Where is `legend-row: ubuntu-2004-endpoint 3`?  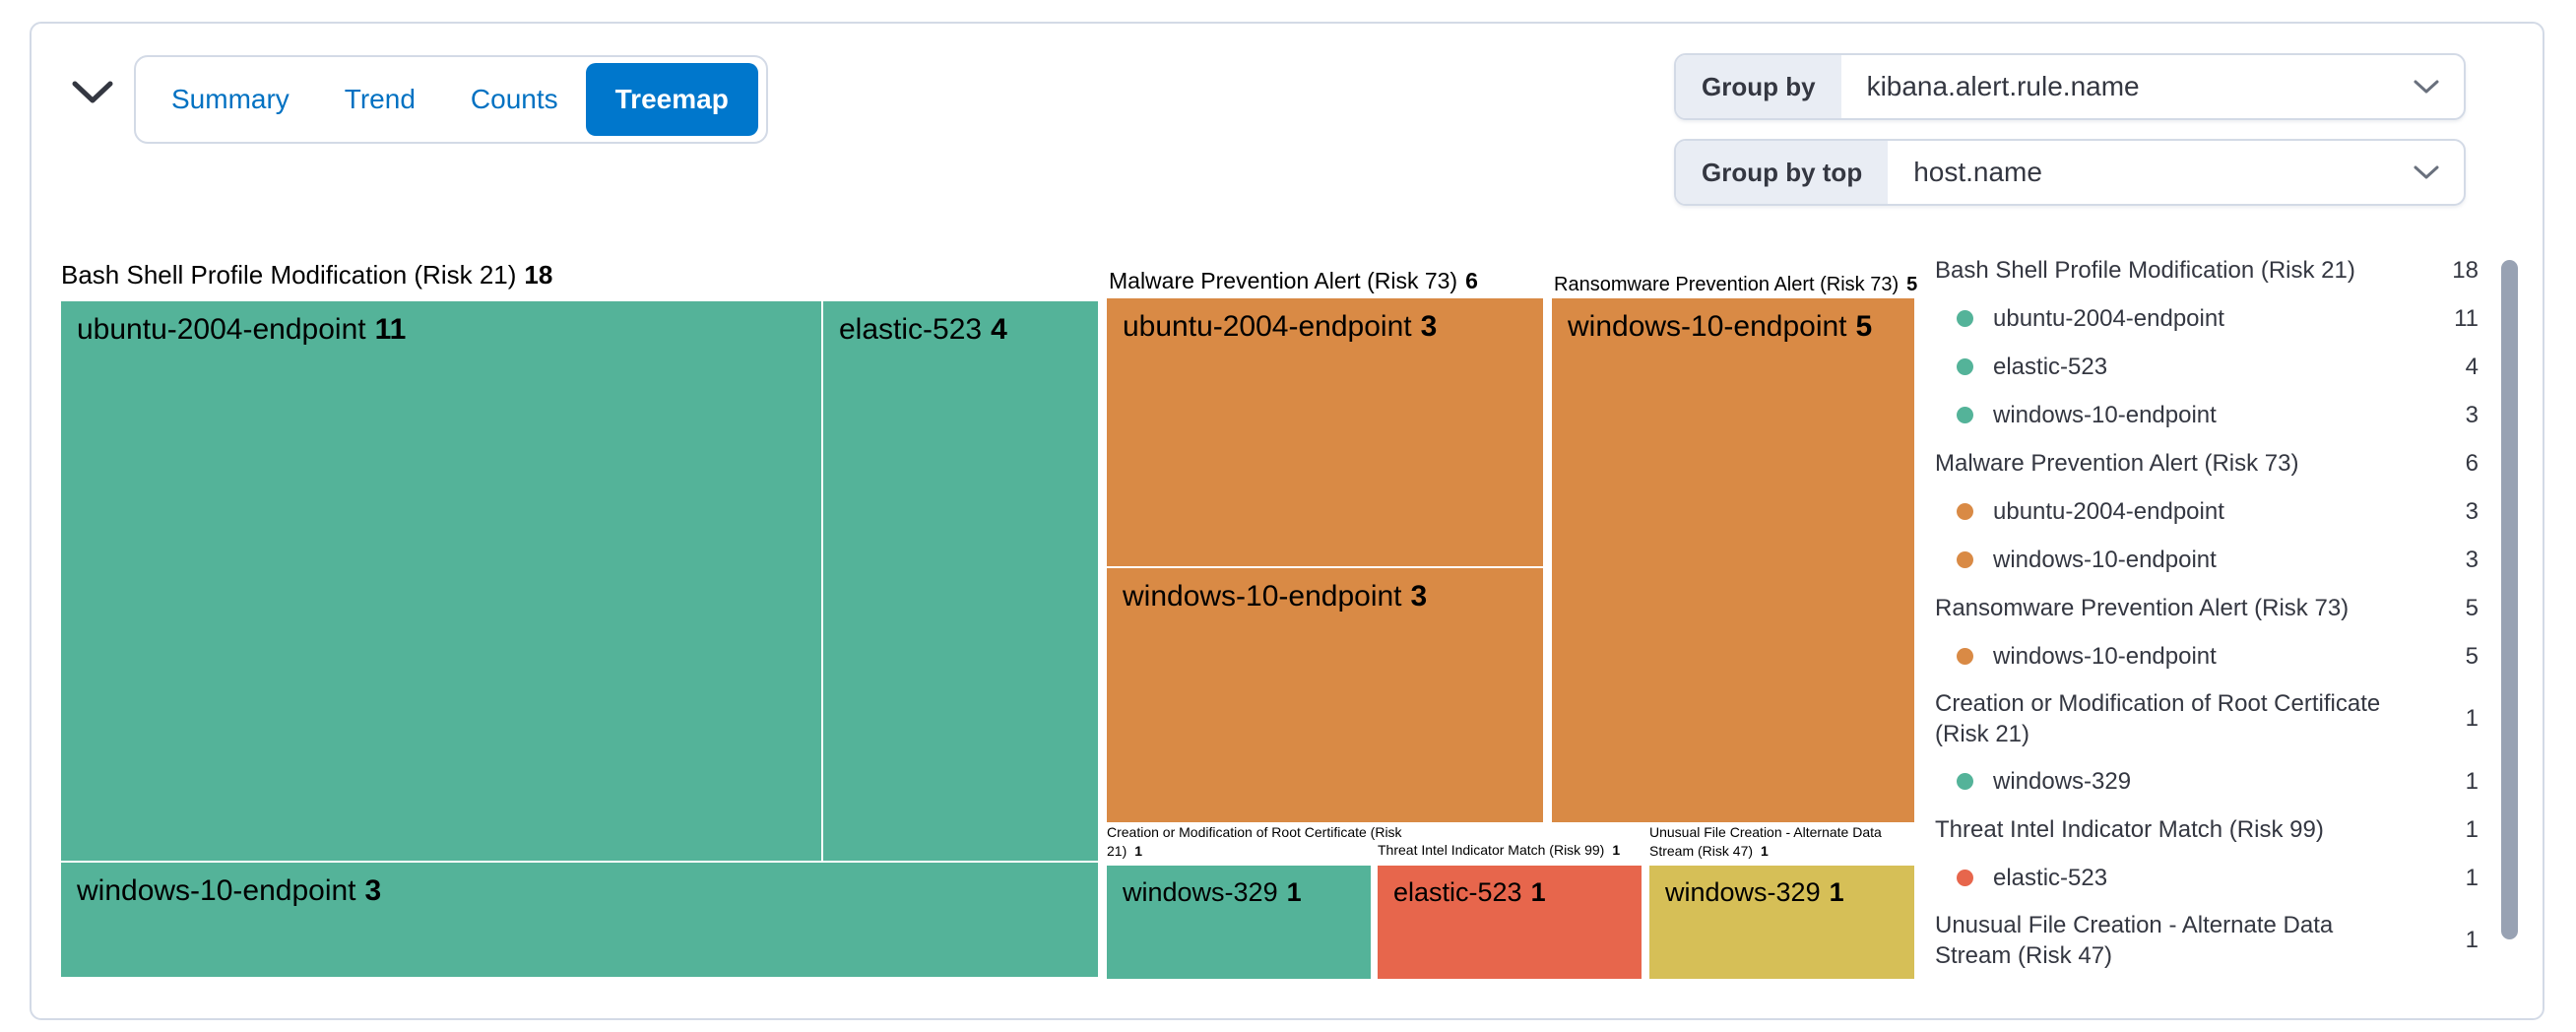 legend-row: ubuntu-2004-endpoint 3 is located at coordinates (2207, 511).